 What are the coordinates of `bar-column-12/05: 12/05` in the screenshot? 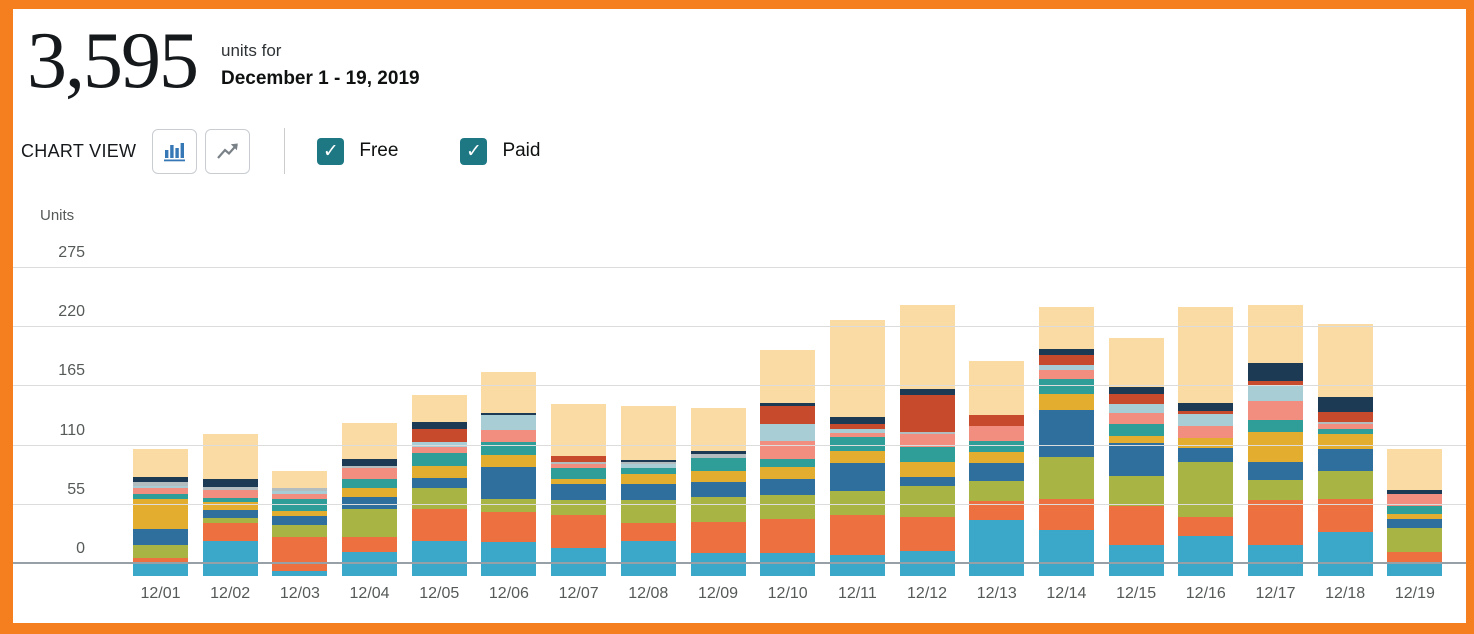 It's located at (439, 499).